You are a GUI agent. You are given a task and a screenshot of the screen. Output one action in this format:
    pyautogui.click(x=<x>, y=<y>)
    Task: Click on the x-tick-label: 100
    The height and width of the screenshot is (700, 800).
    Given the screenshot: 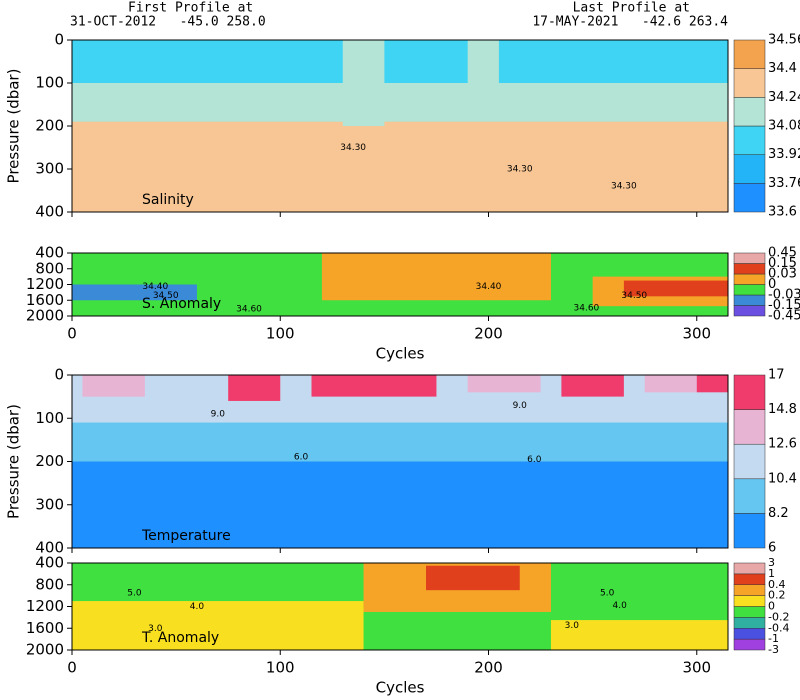 What is the action you would take?
    pyautogui.click(x=280, y=668)
    